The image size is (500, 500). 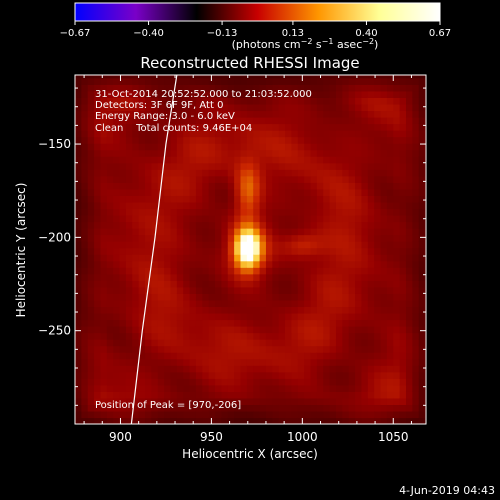 What do you see at coordinates (211, 437) in the screenshot?
I see `x-tick-label: 950` at bounding box center [211, 437].